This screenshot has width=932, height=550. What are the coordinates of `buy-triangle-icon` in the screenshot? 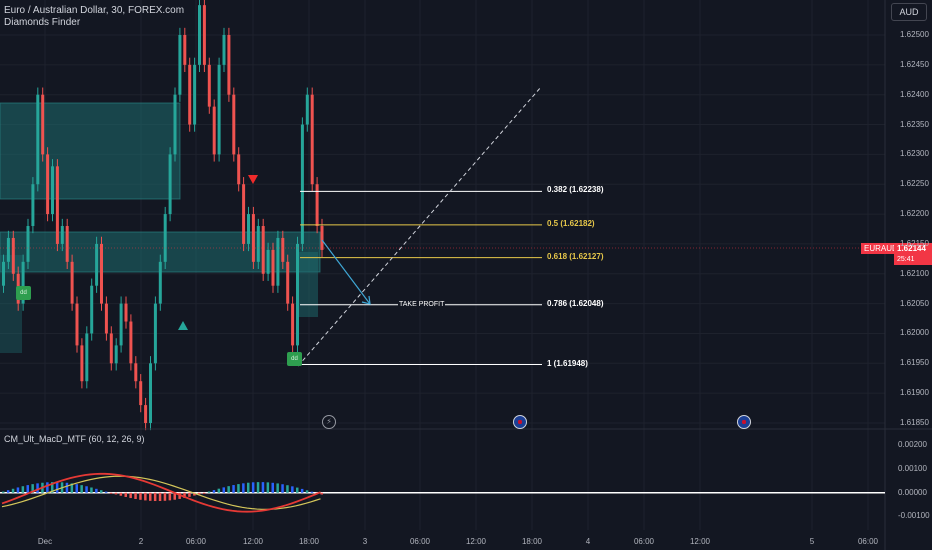 It's located at (183, 325).